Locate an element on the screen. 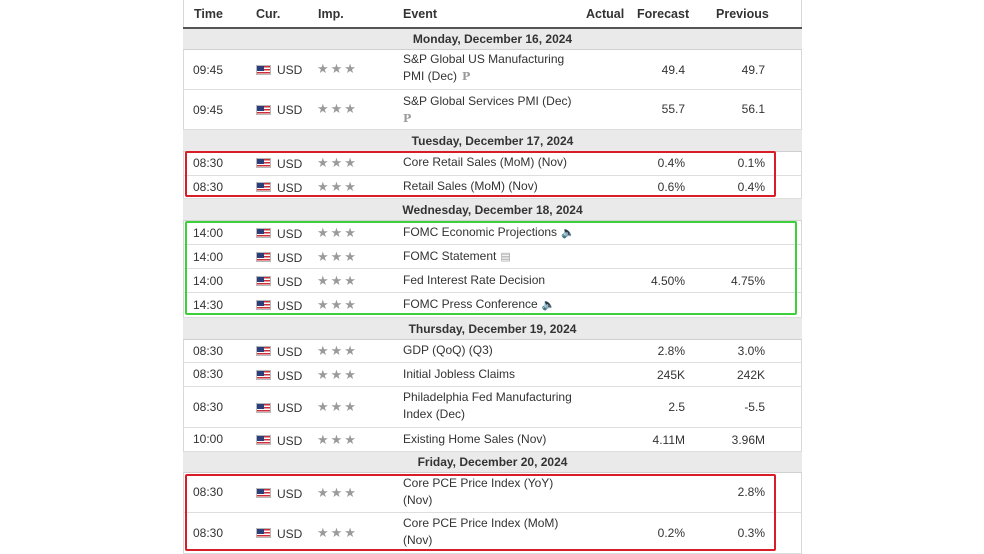  document-icon: ▤ is located at coordinates (505, 257).